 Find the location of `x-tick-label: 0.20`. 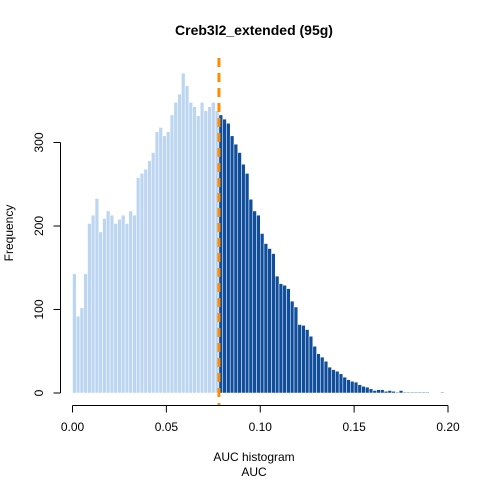

x-tick-label: 0.20 is located at coordinates (448, 427).